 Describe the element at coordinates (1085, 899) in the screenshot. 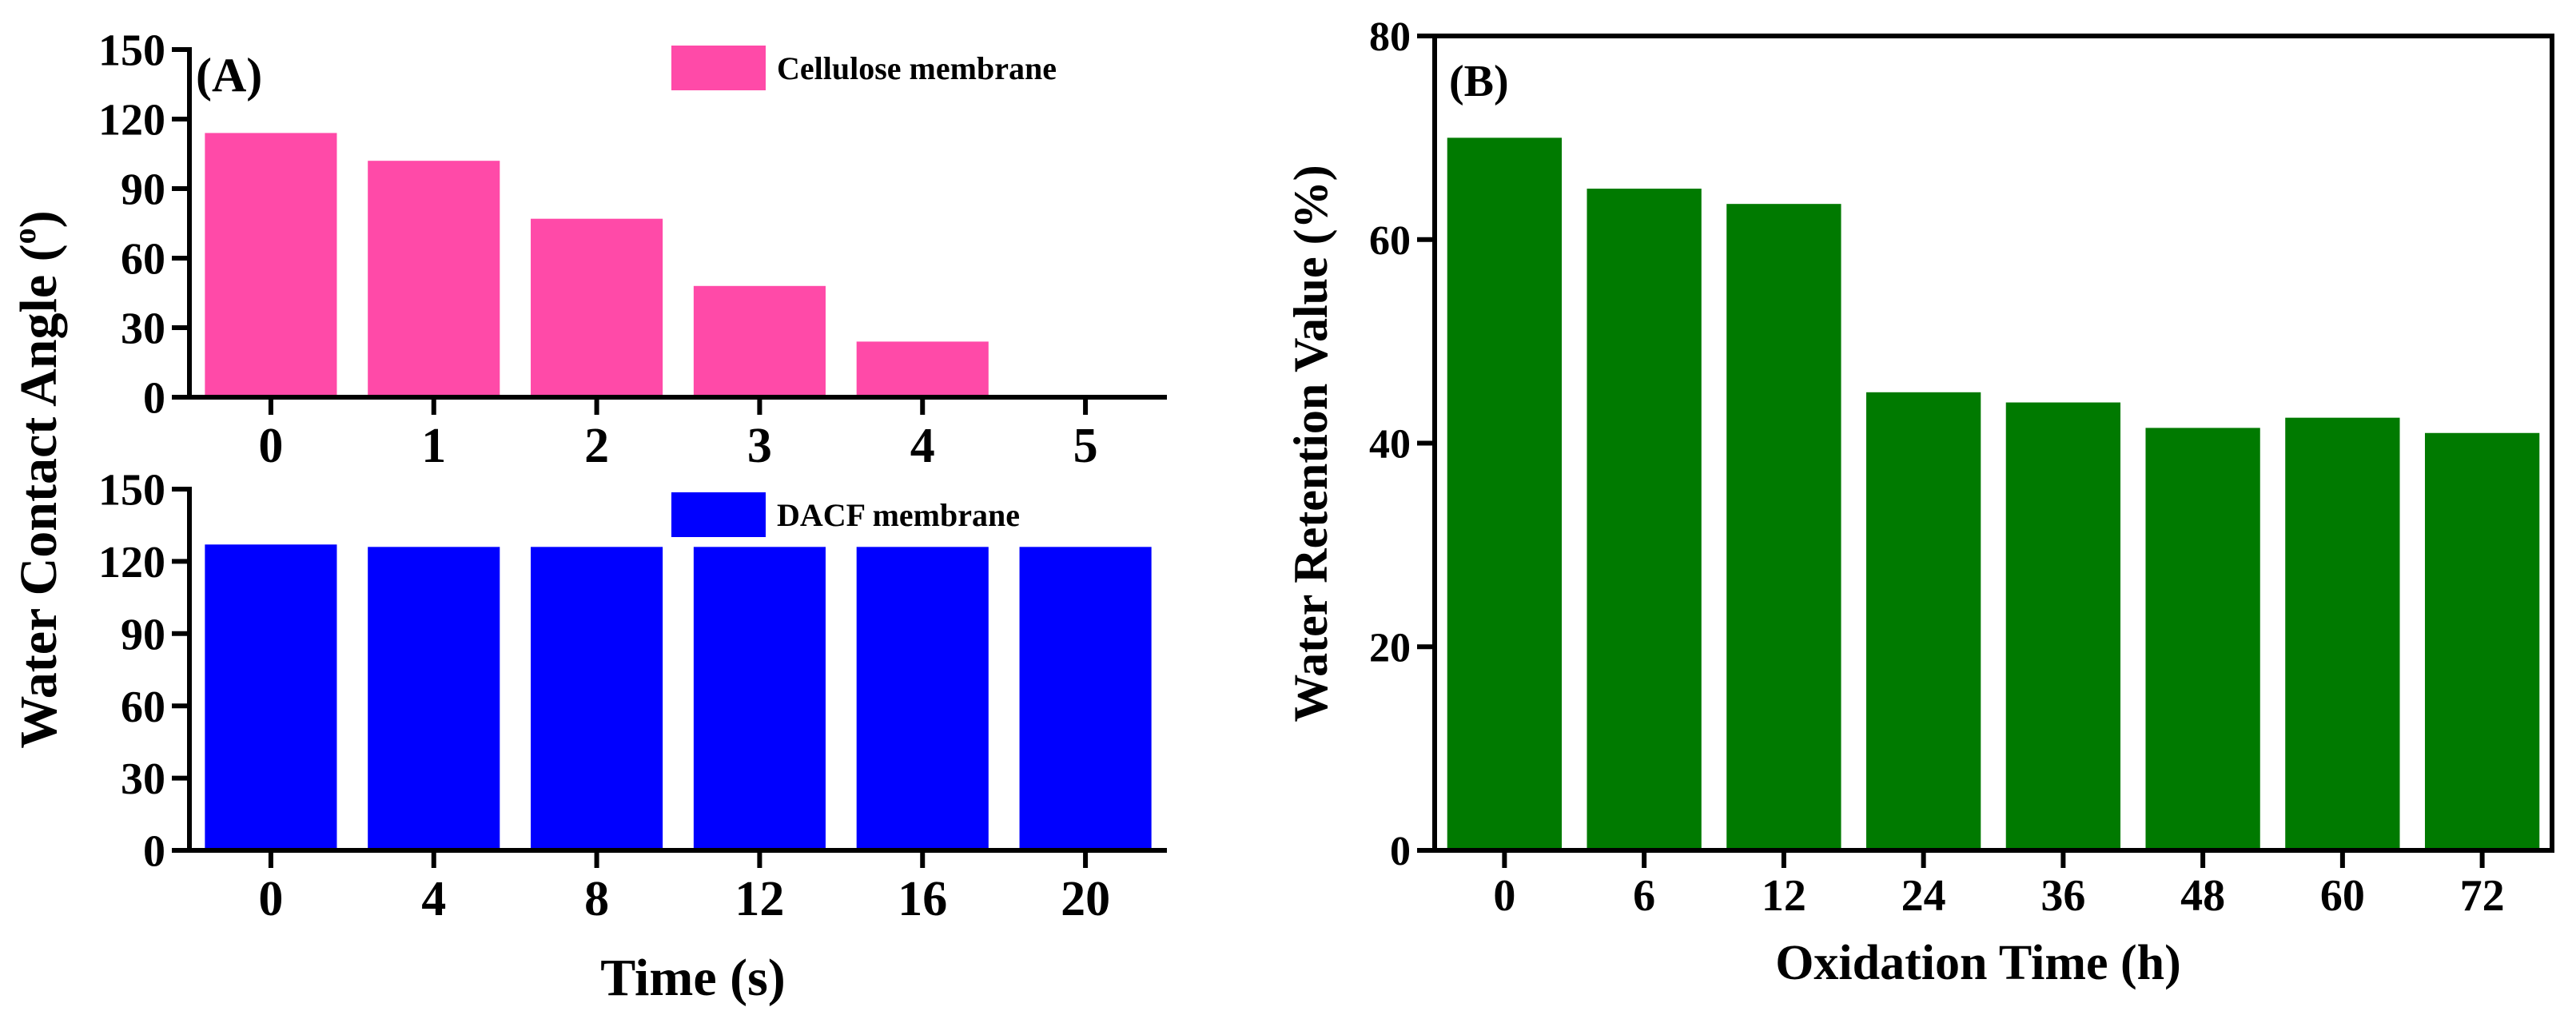

I see `panel-a-bottom-x-tick-label: 20` at that location.